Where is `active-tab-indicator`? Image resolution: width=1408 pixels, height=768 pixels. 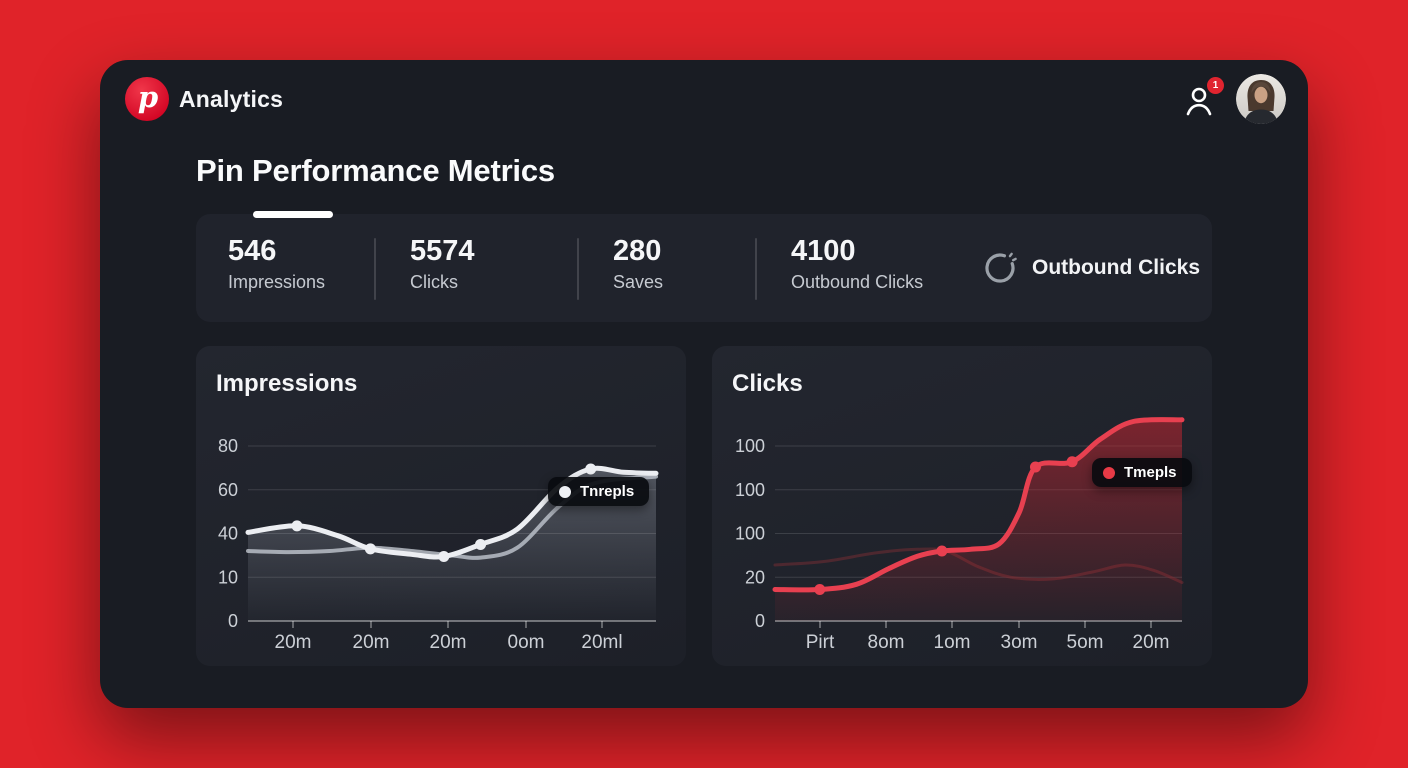 active-tab-indicator is located at coordinates (293, 214).